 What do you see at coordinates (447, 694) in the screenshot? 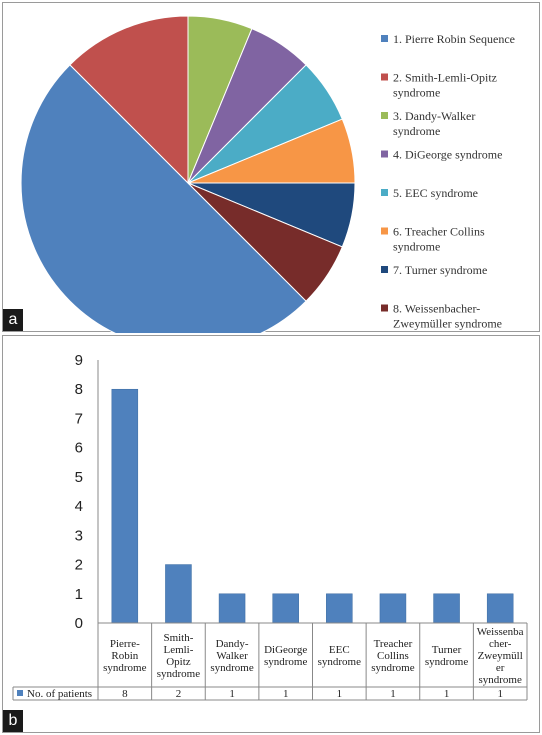
I see `table-value-7: 1` at bounding box center [447, 694].